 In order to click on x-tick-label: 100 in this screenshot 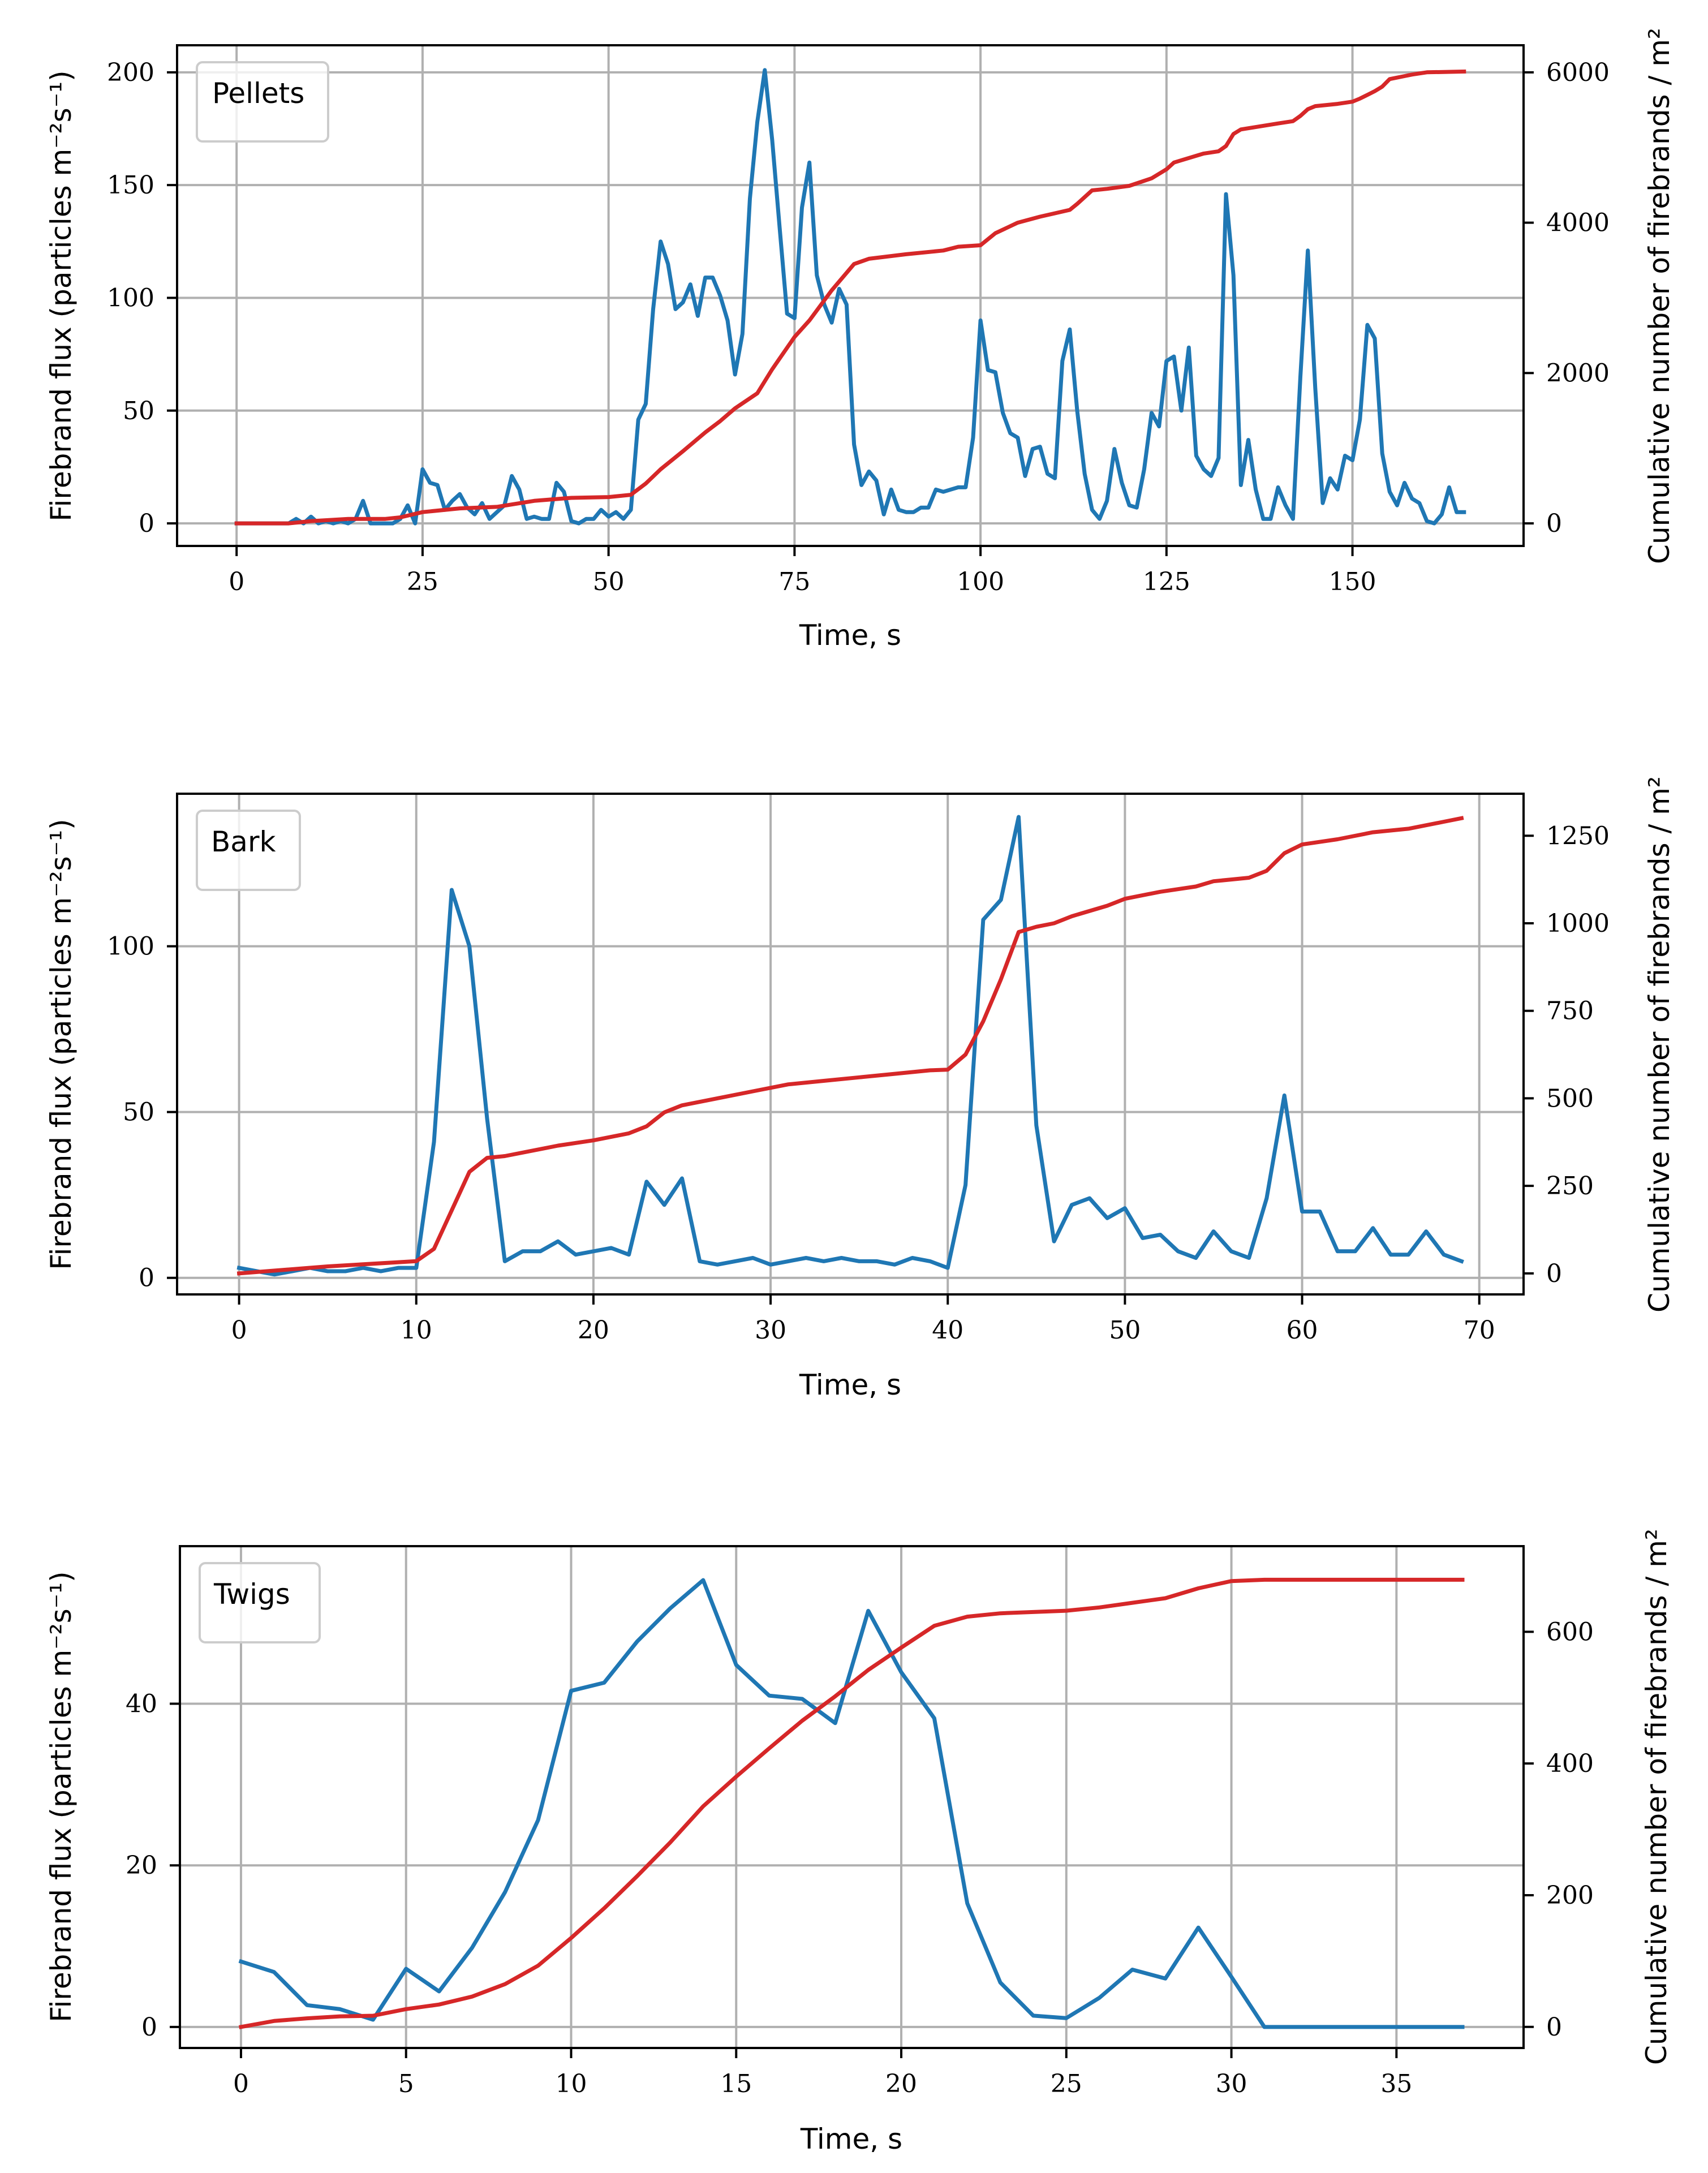, I will do `click(980, 581)`.